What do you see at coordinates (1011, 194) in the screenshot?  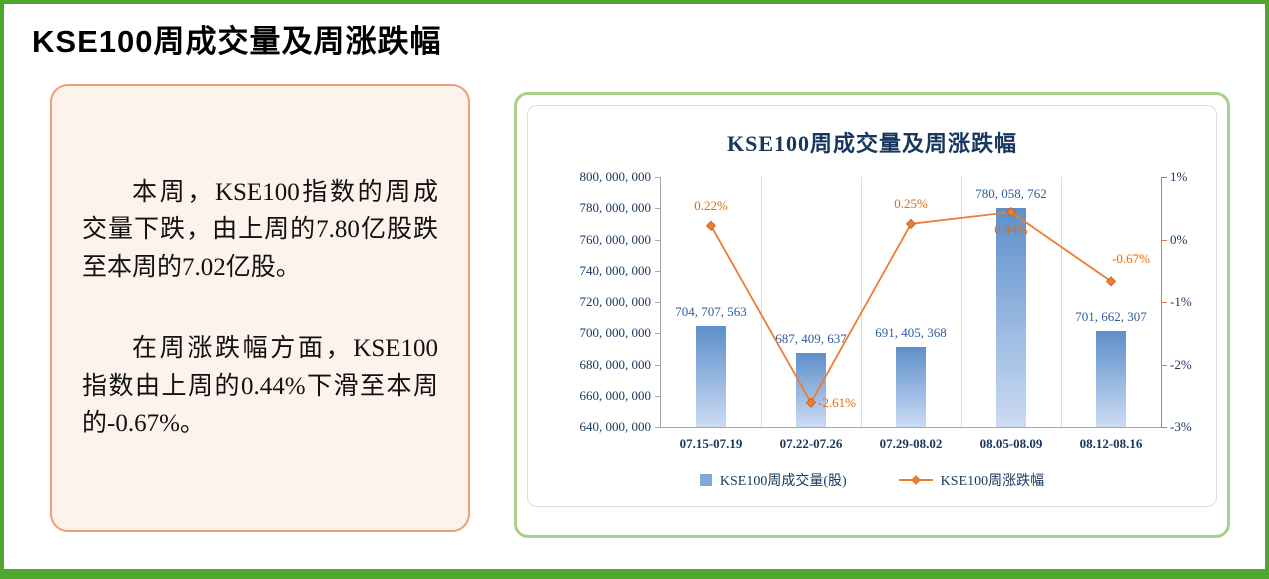 I see `bar-value-label: 780, 058, 762` at bounding box center [1011, 194].